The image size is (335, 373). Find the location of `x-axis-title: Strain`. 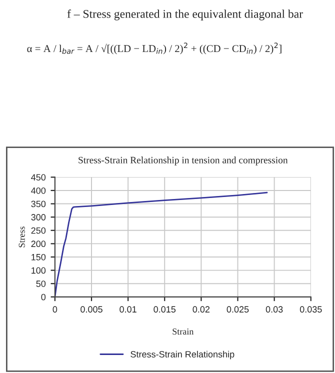

x-axis-title: Strain is located at coordinates (183, 331).